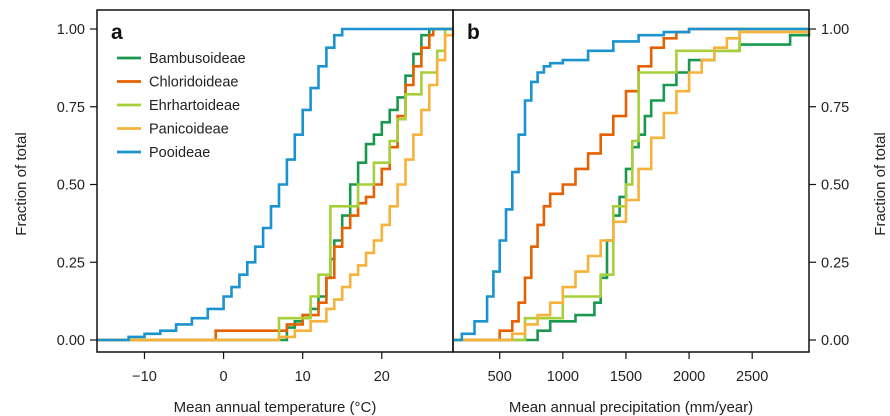  I want to click on x-tick-label: −10, so click(144, 377).